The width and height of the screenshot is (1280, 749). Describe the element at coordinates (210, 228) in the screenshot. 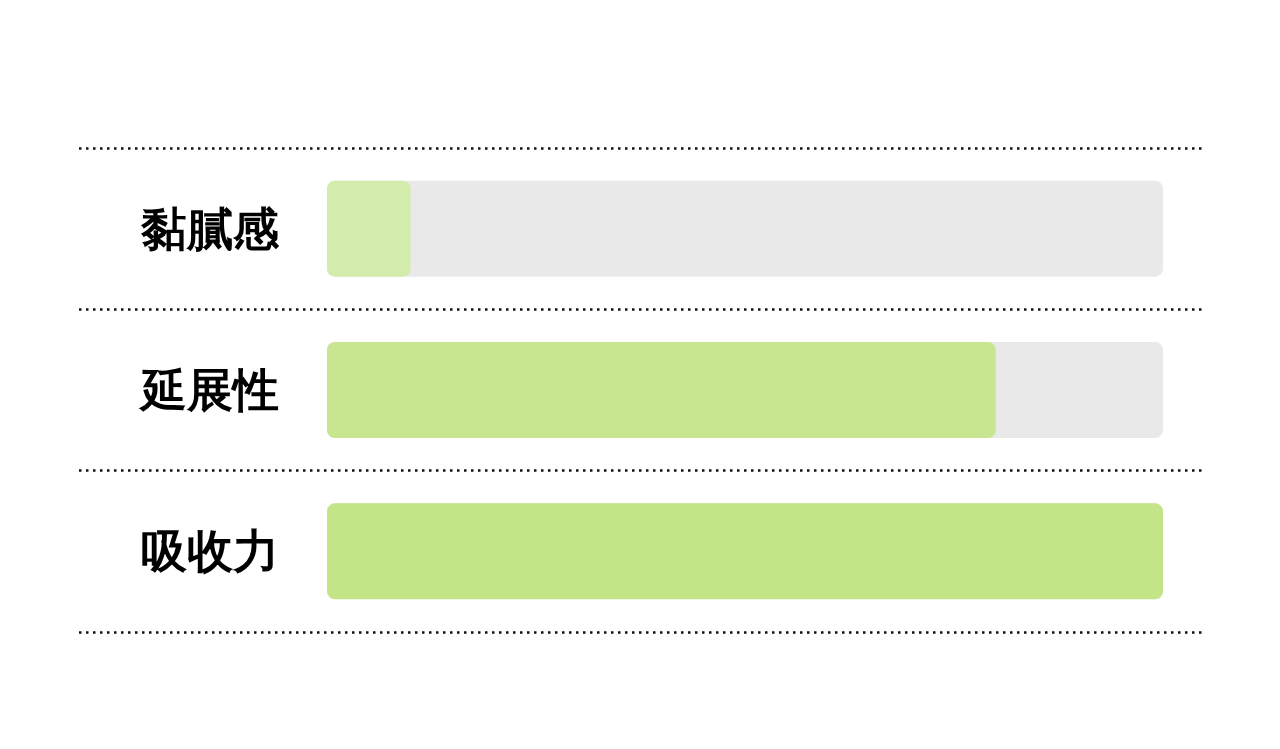

I see `y-tick-label: 黏膩感` at that location.